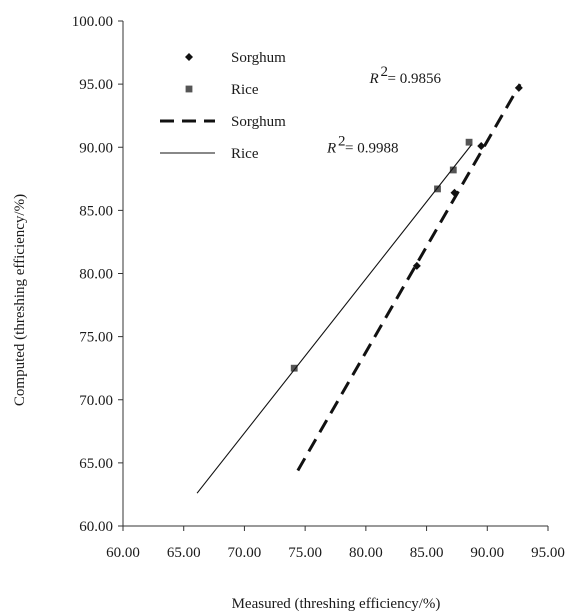  I want to click on y-tick-label: 60.00, so click(96, 527).